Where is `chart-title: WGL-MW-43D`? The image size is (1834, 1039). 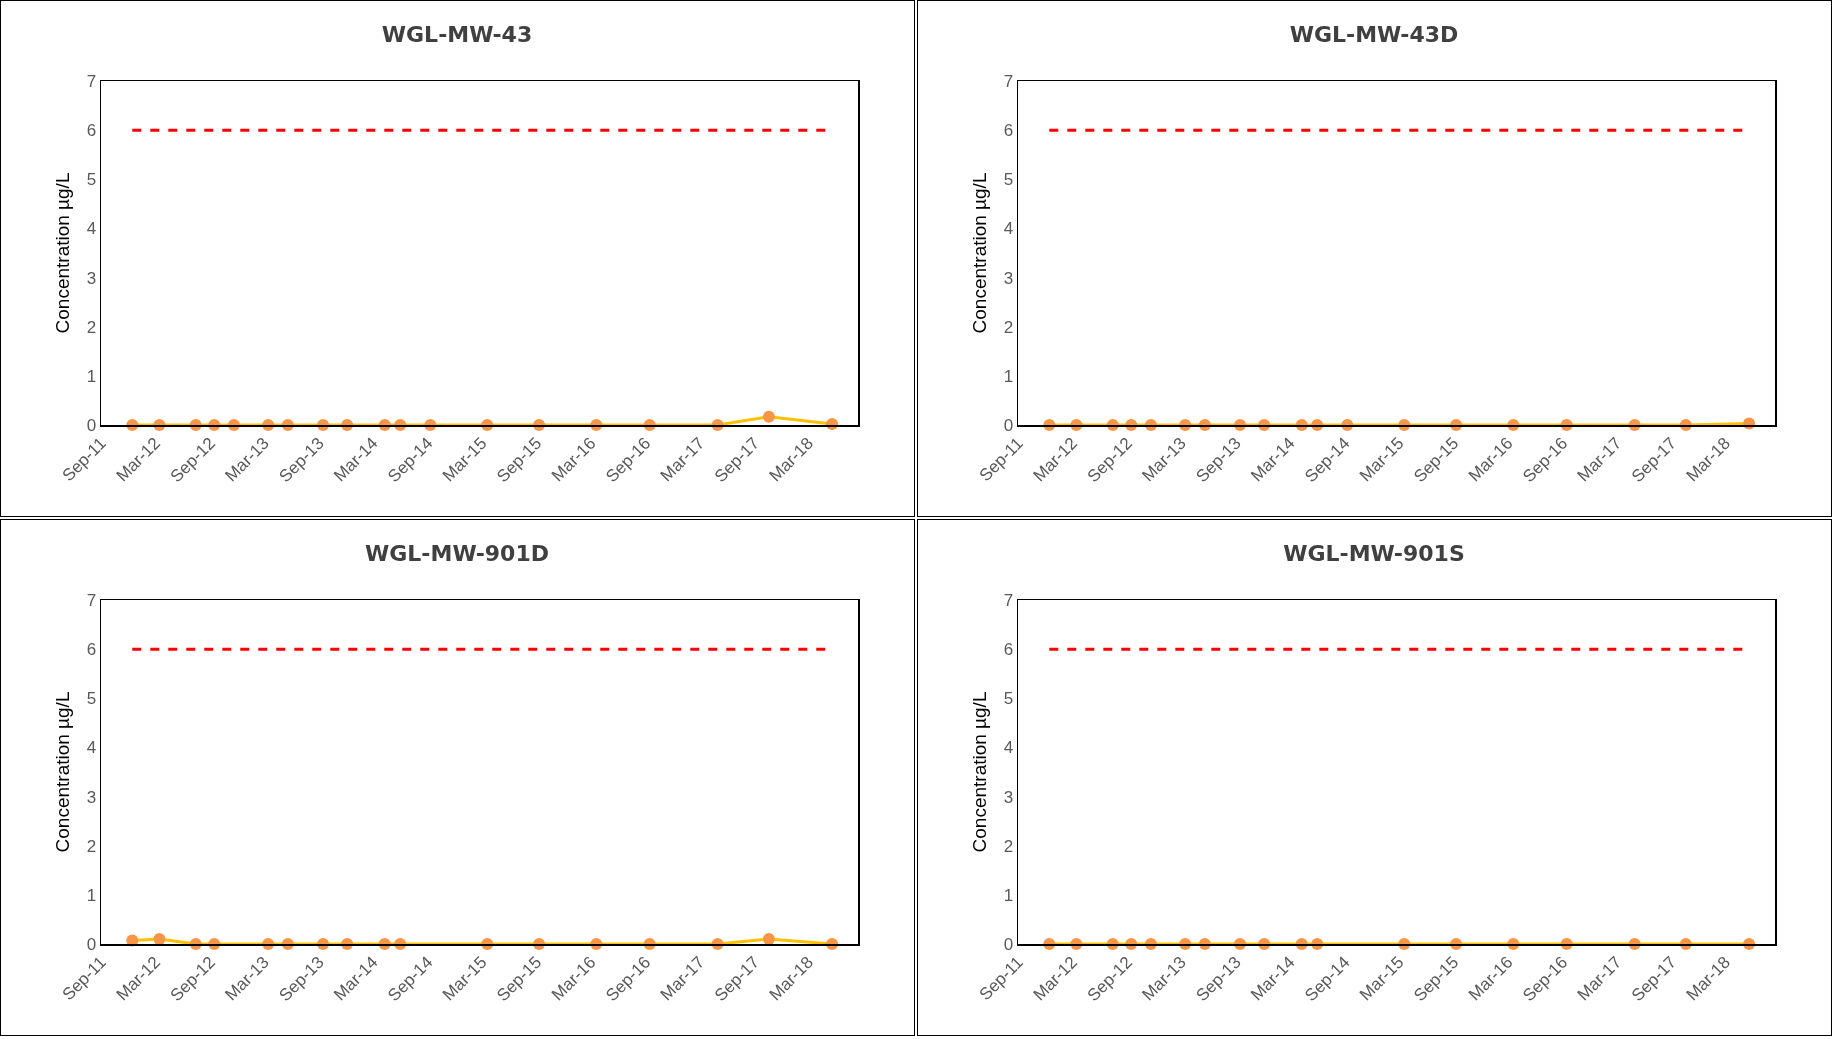 chart-title: WGL-MW-43D is located at coordinates (1374, 35).